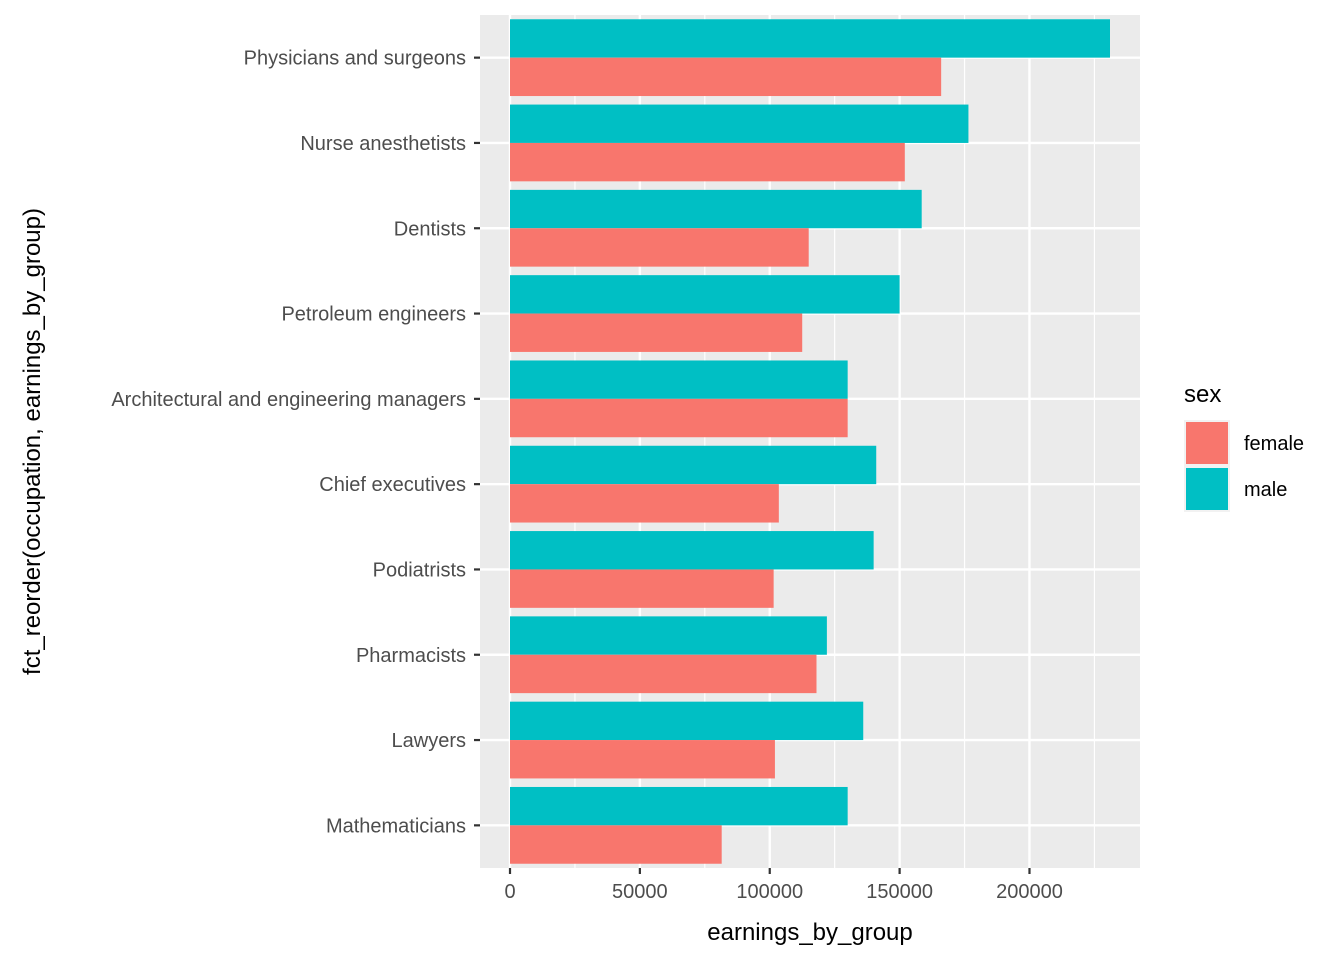 The width and height of the screenshot is (1344, 965). I want to click on x-tick-label: 0, so click(509, 892).